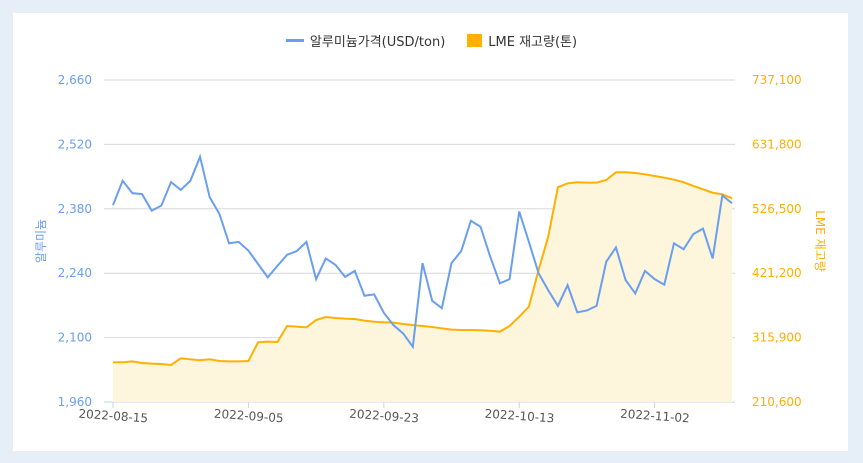 This screenshot has height=463, width=863. What do you see at coordinates (777, 80) in the screenshot?
I see `y-right-tick-label: 737,100` at bounding box center [777, 80].